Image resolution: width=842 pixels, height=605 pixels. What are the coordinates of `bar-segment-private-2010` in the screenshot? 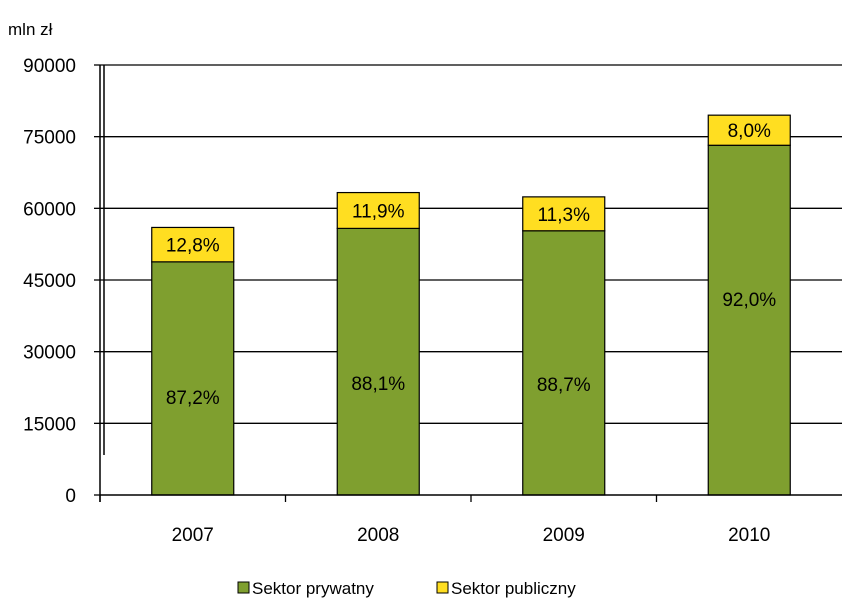 It's located at (749, 320).